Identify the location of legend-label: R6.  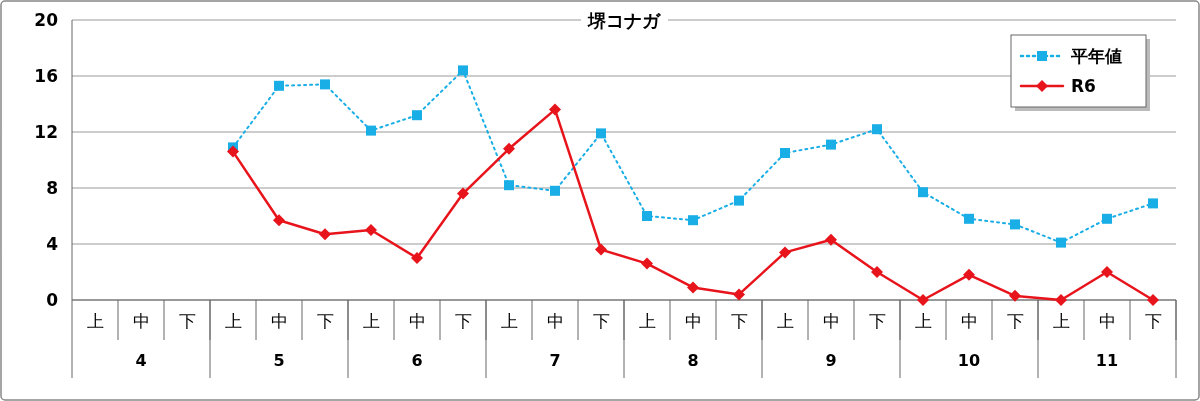
(1083, 86).